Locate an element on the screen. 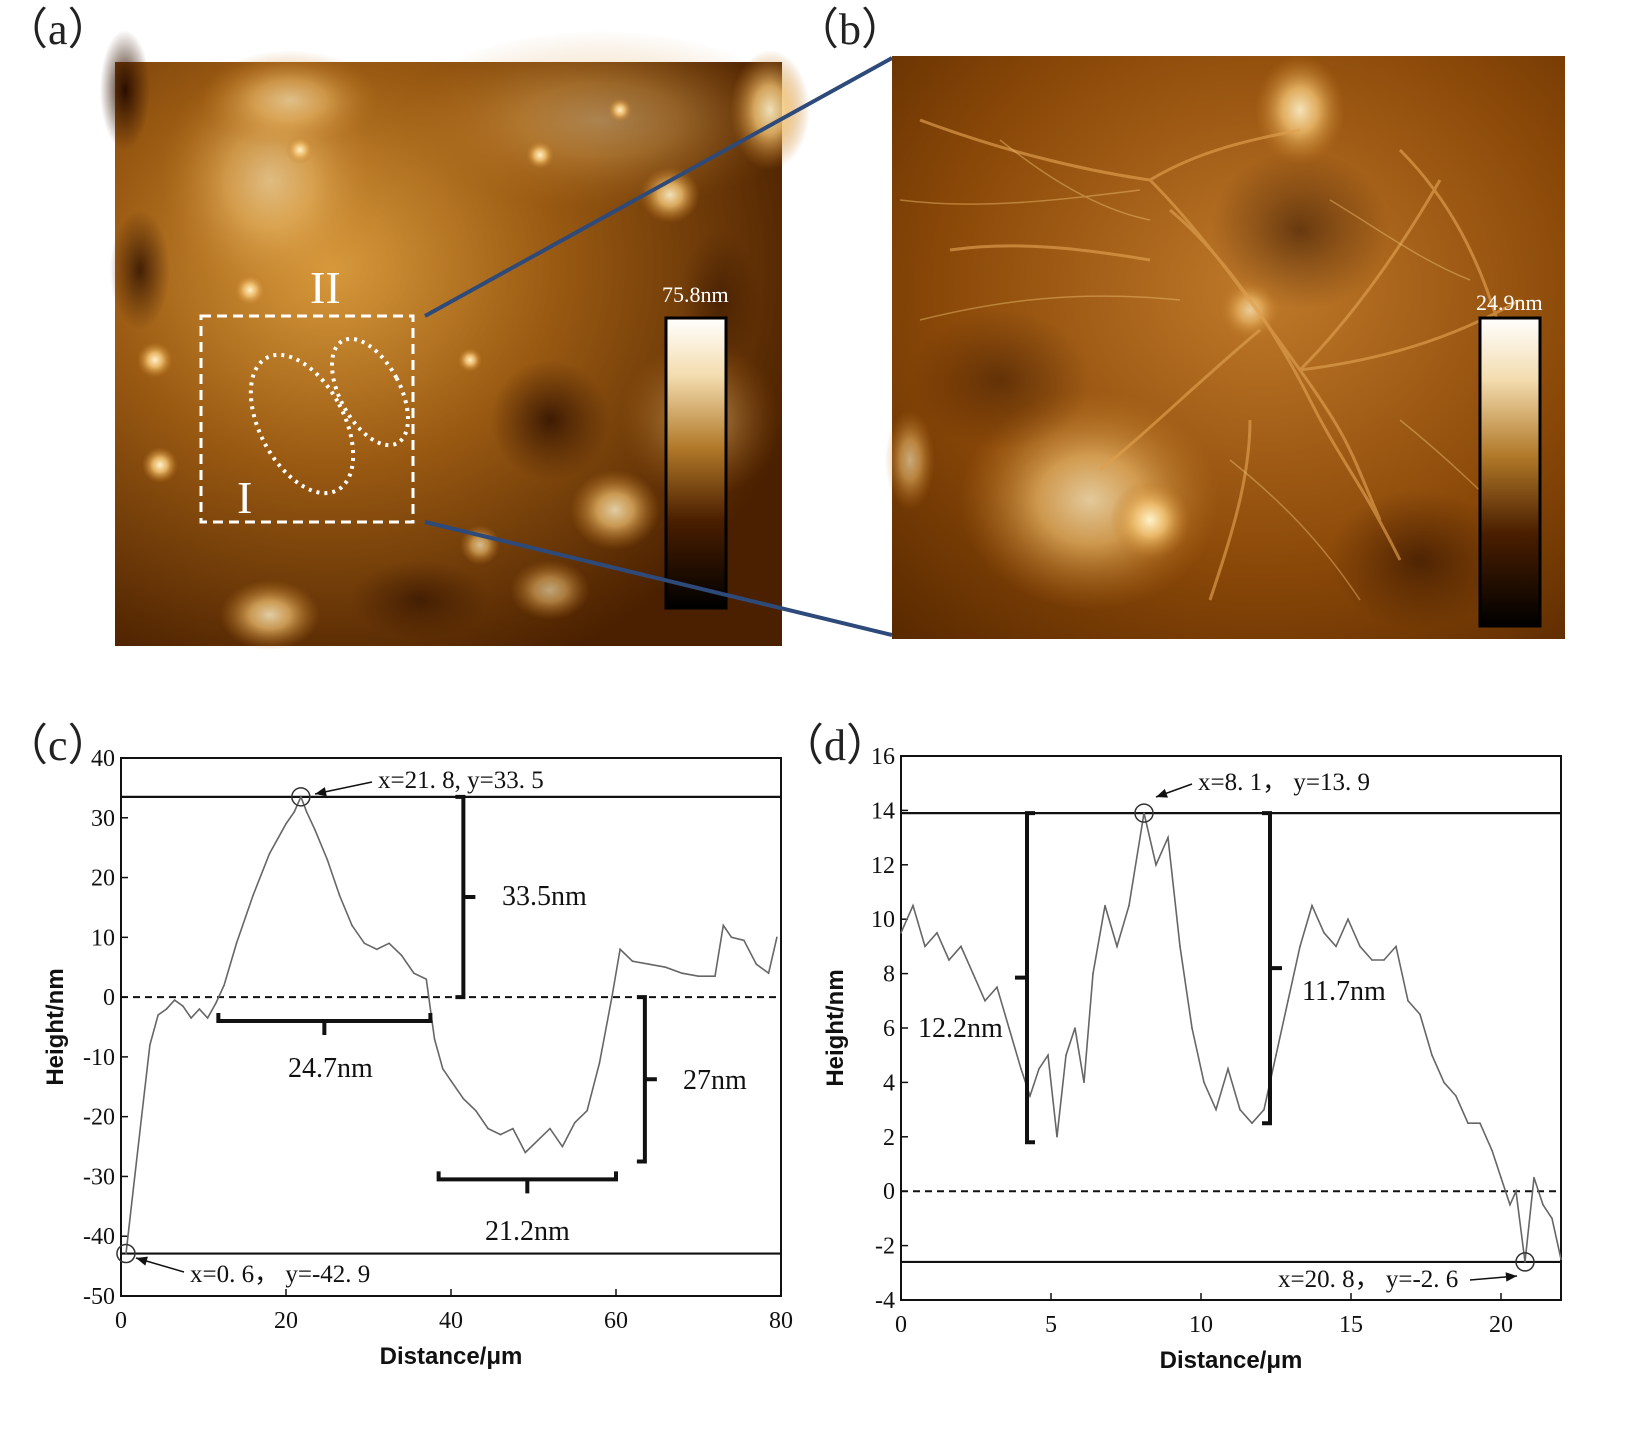 The image size is (1650, 1454). x-tick-label: 15 is located at coordinates (1351, 1325).